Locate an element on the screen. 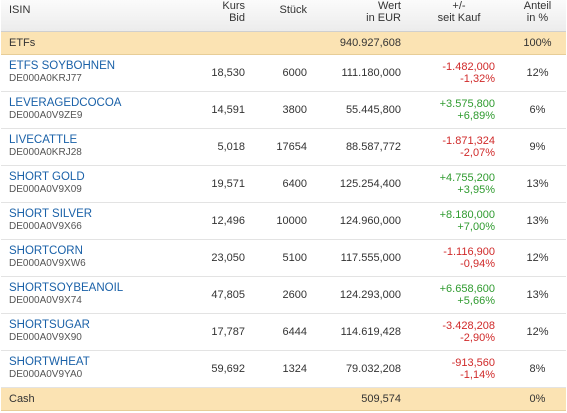 The height and width of the screenshot is (413, 567). security-name-link: LEVERAGEDCOCOA is located at coordinates (65, 103).